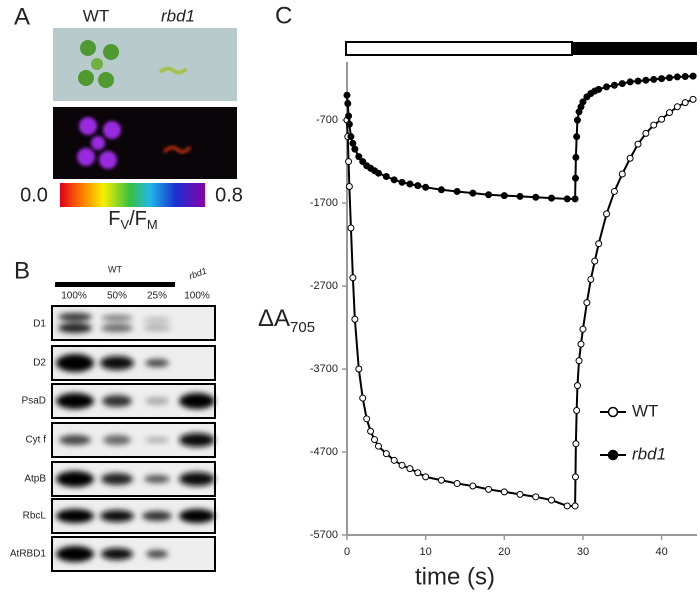 The image size is (700, 597). What do you see at coordinates (35, 479) in the screenshot?
I see `row-label: AtpB` at bounding box center [35, 479].